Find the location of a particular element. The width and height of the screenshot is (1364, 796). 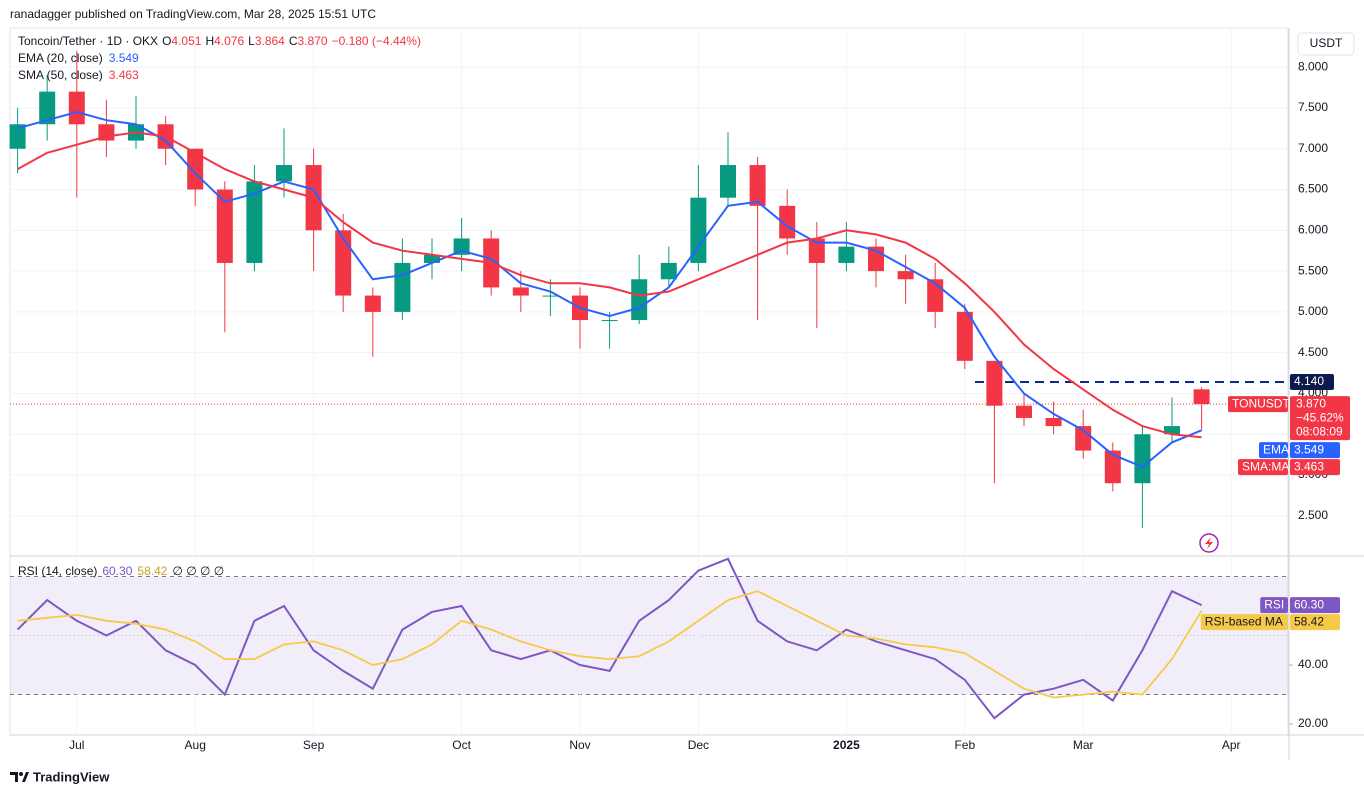

resistance-badge-bg is located at coordinates (1312, 382).